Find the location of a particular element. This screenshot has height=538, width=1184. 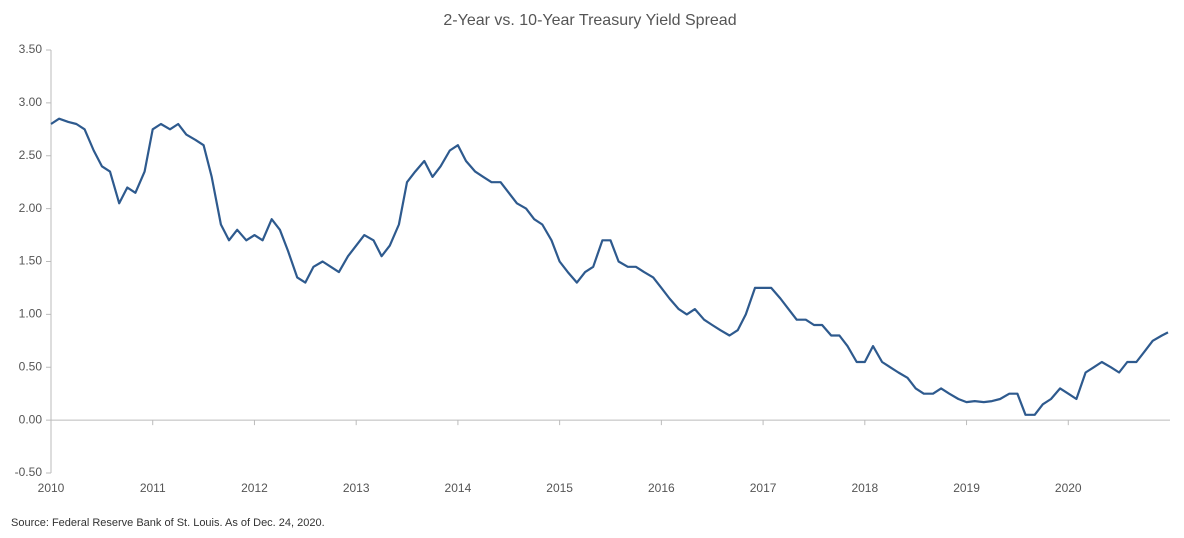

x-tick-label: 2011 is located at coordinates (153, 488).